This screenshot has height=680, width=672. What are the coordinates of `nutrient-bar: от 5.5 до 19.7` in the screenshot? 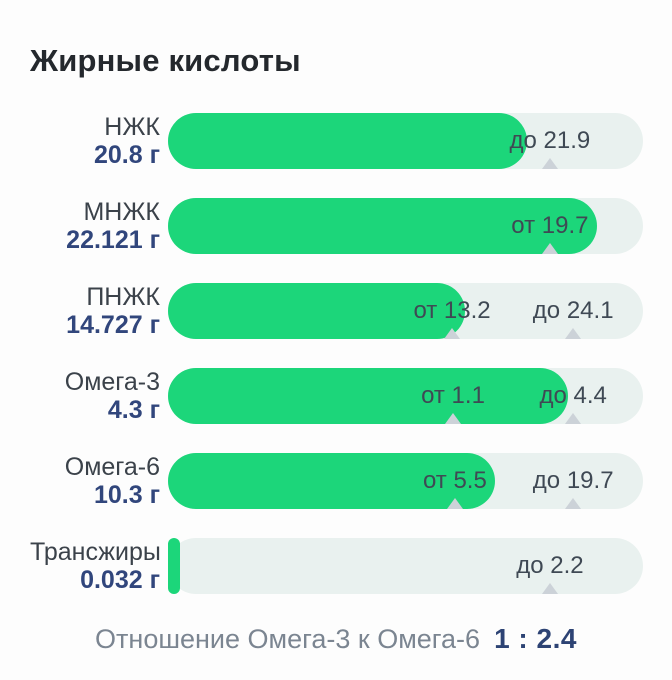 It's located at (405, 481).